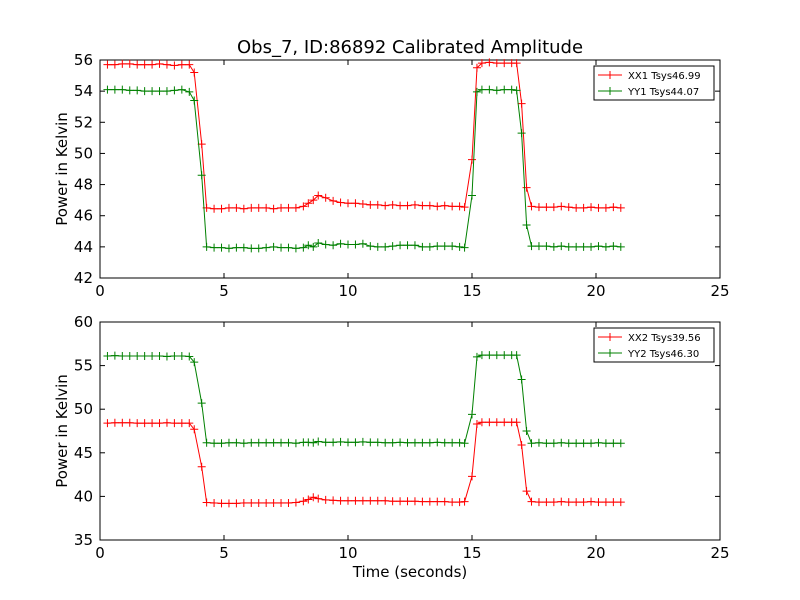  I want to click on y-tick-label: 60, so click(83, 322).